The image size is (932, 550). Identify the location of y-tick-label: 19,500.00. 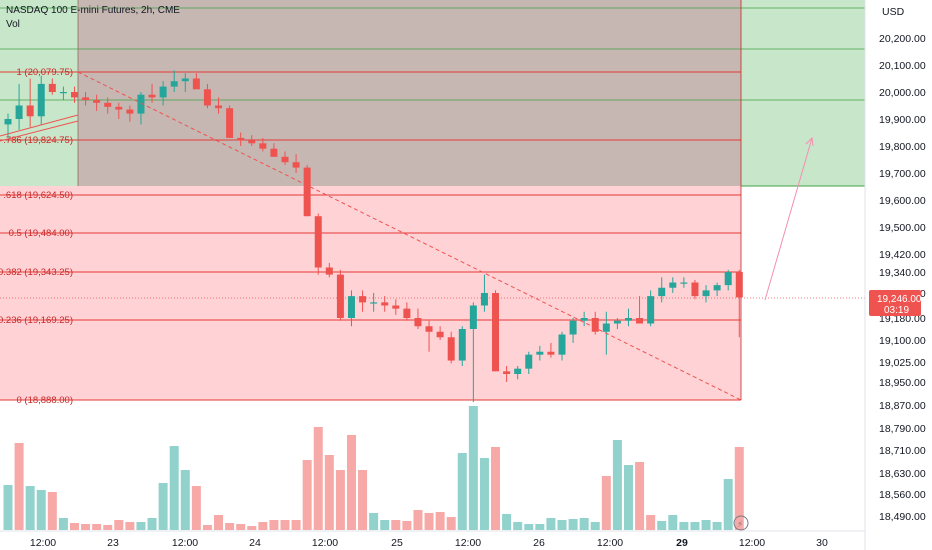
(902, 228).